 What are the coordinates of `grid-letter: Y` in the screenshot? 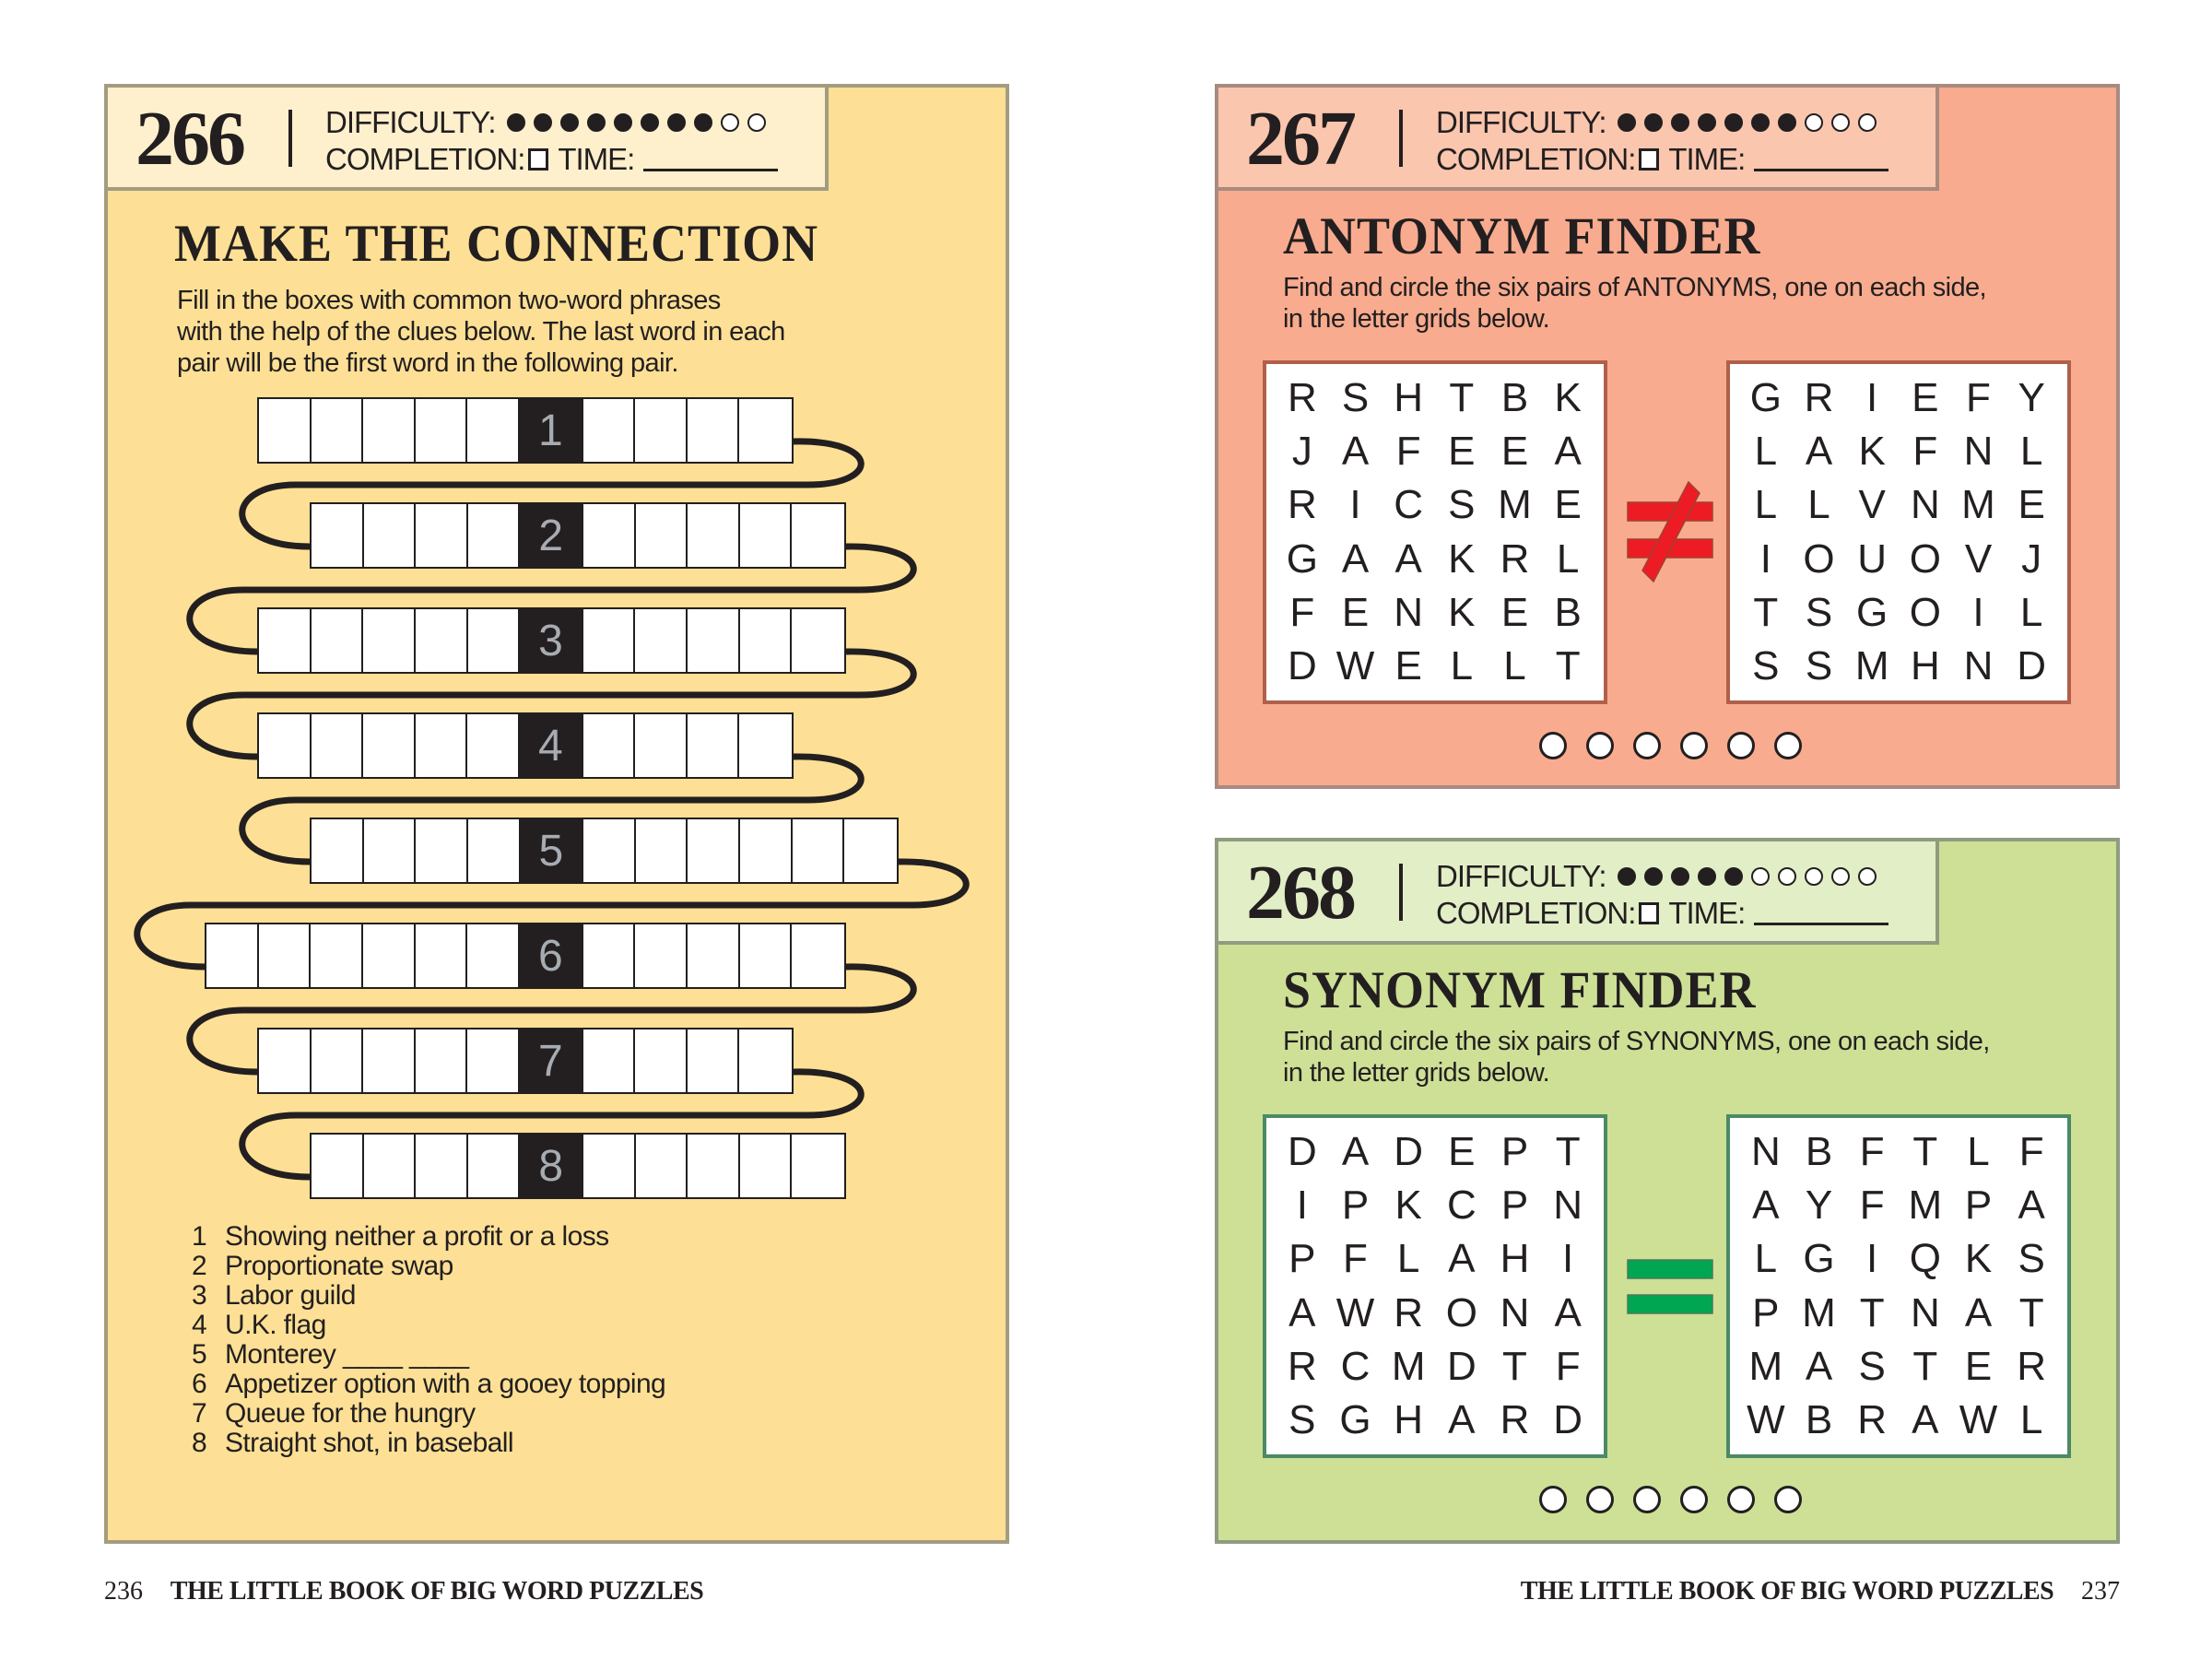 It's located at (2031, 398).